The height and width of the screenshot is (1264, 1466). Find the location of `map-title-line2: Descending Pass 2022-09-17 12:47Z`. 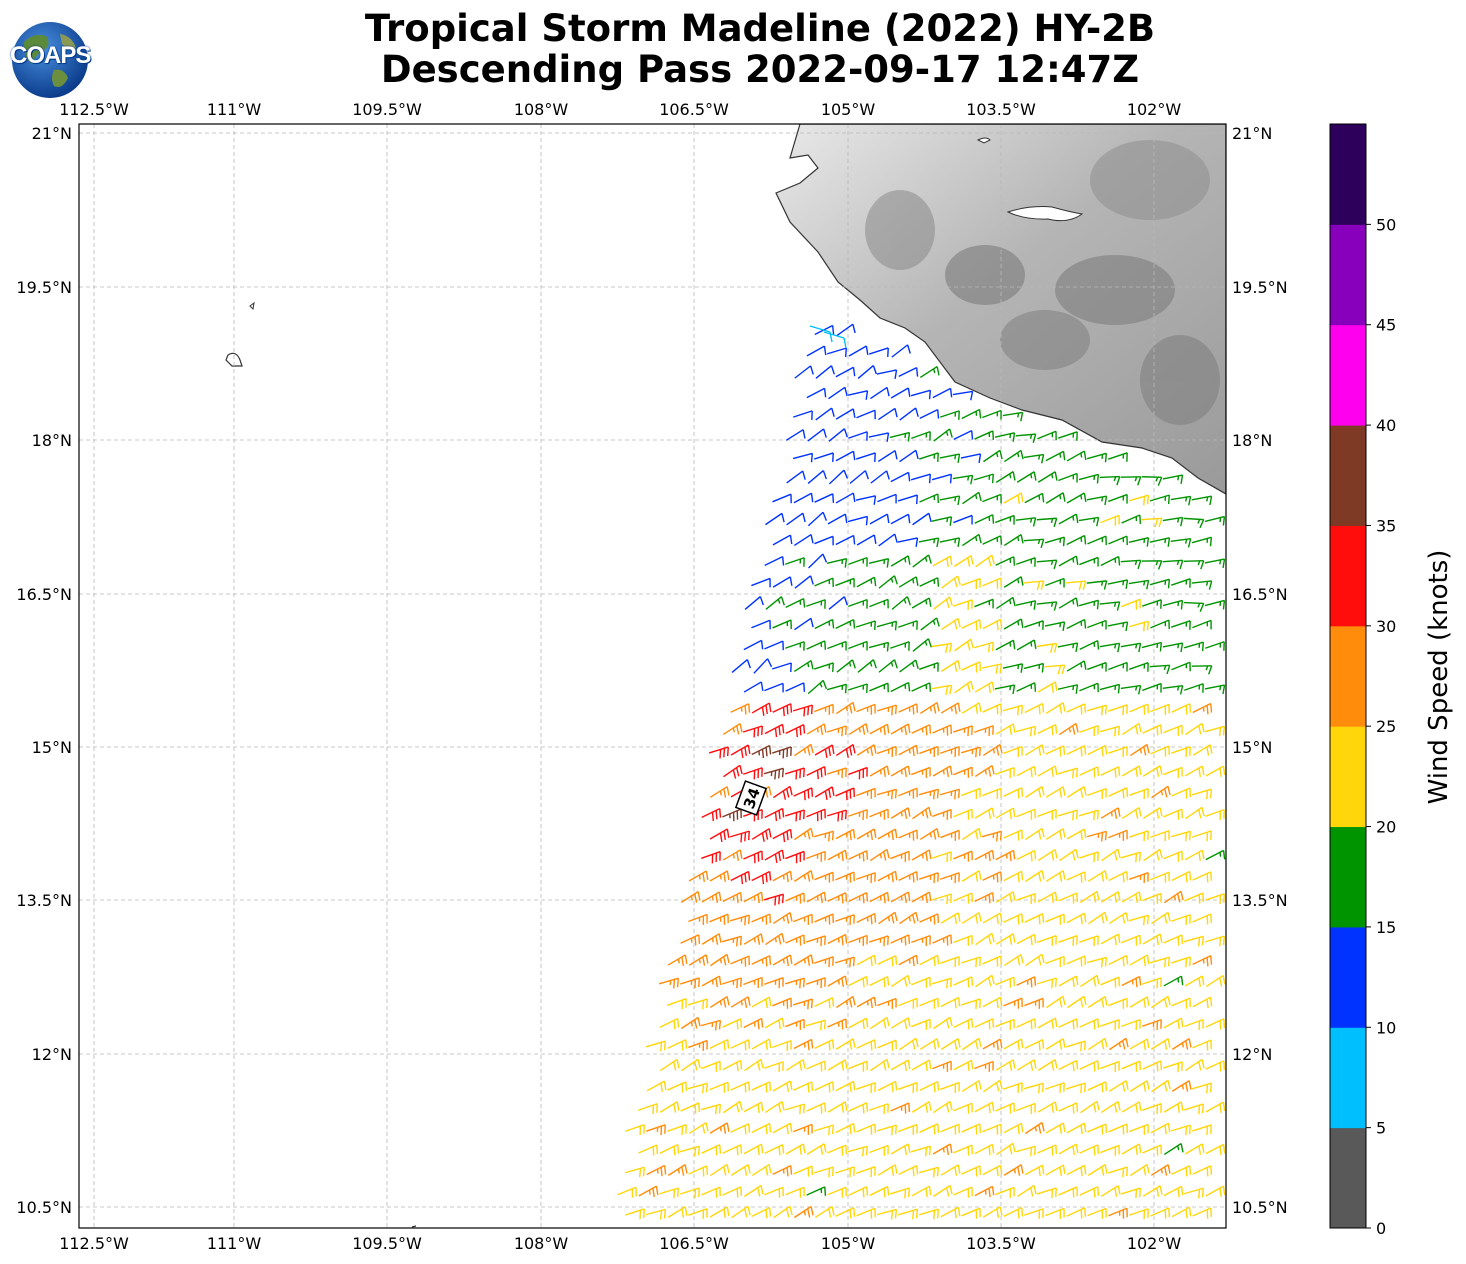

map-title-line2: Descending Pass 2022-09-17 12:47Z is located at coordinates (760, 69).